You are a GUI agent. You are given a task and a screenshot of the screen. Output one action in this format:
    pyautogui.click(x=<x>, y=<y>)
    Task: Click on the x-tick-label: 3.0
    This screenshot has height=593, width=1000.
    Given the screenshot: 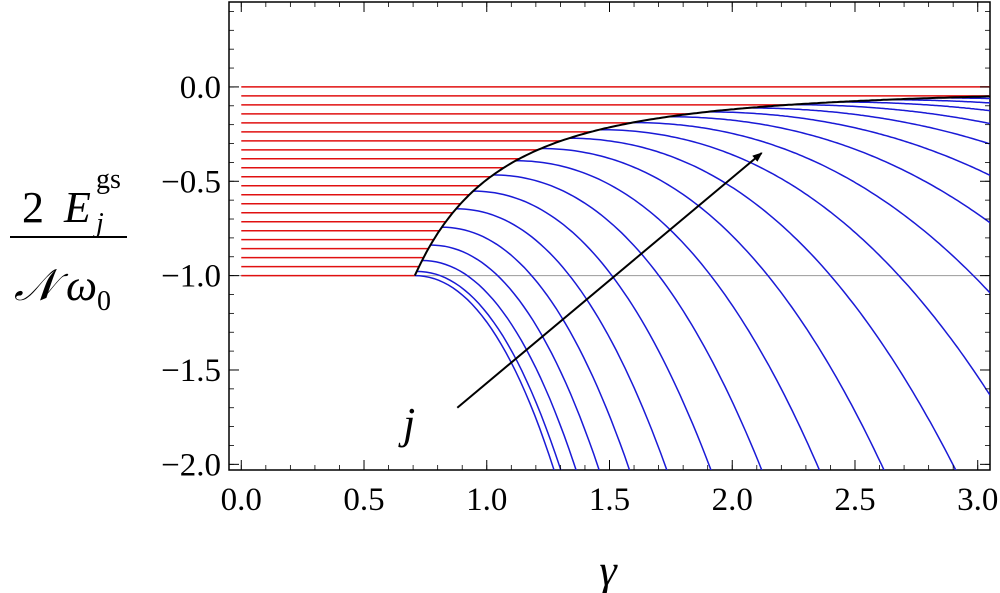 What is the action you would take?
    pyautogui.click(x=977, y=500)
    